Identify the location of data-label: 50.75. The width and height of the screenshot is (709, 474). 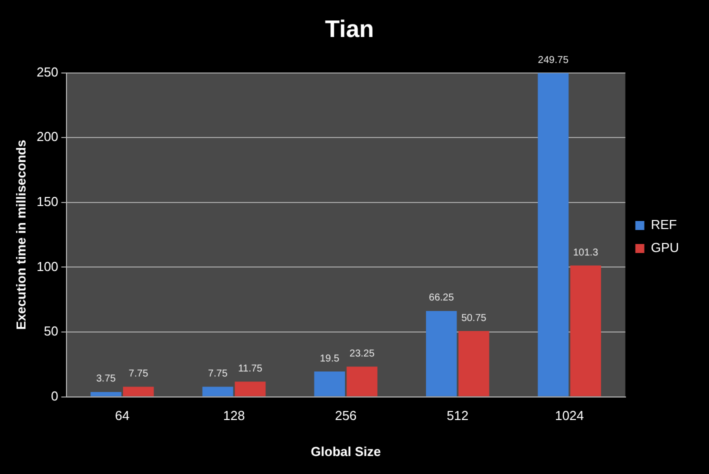
(474, 318).